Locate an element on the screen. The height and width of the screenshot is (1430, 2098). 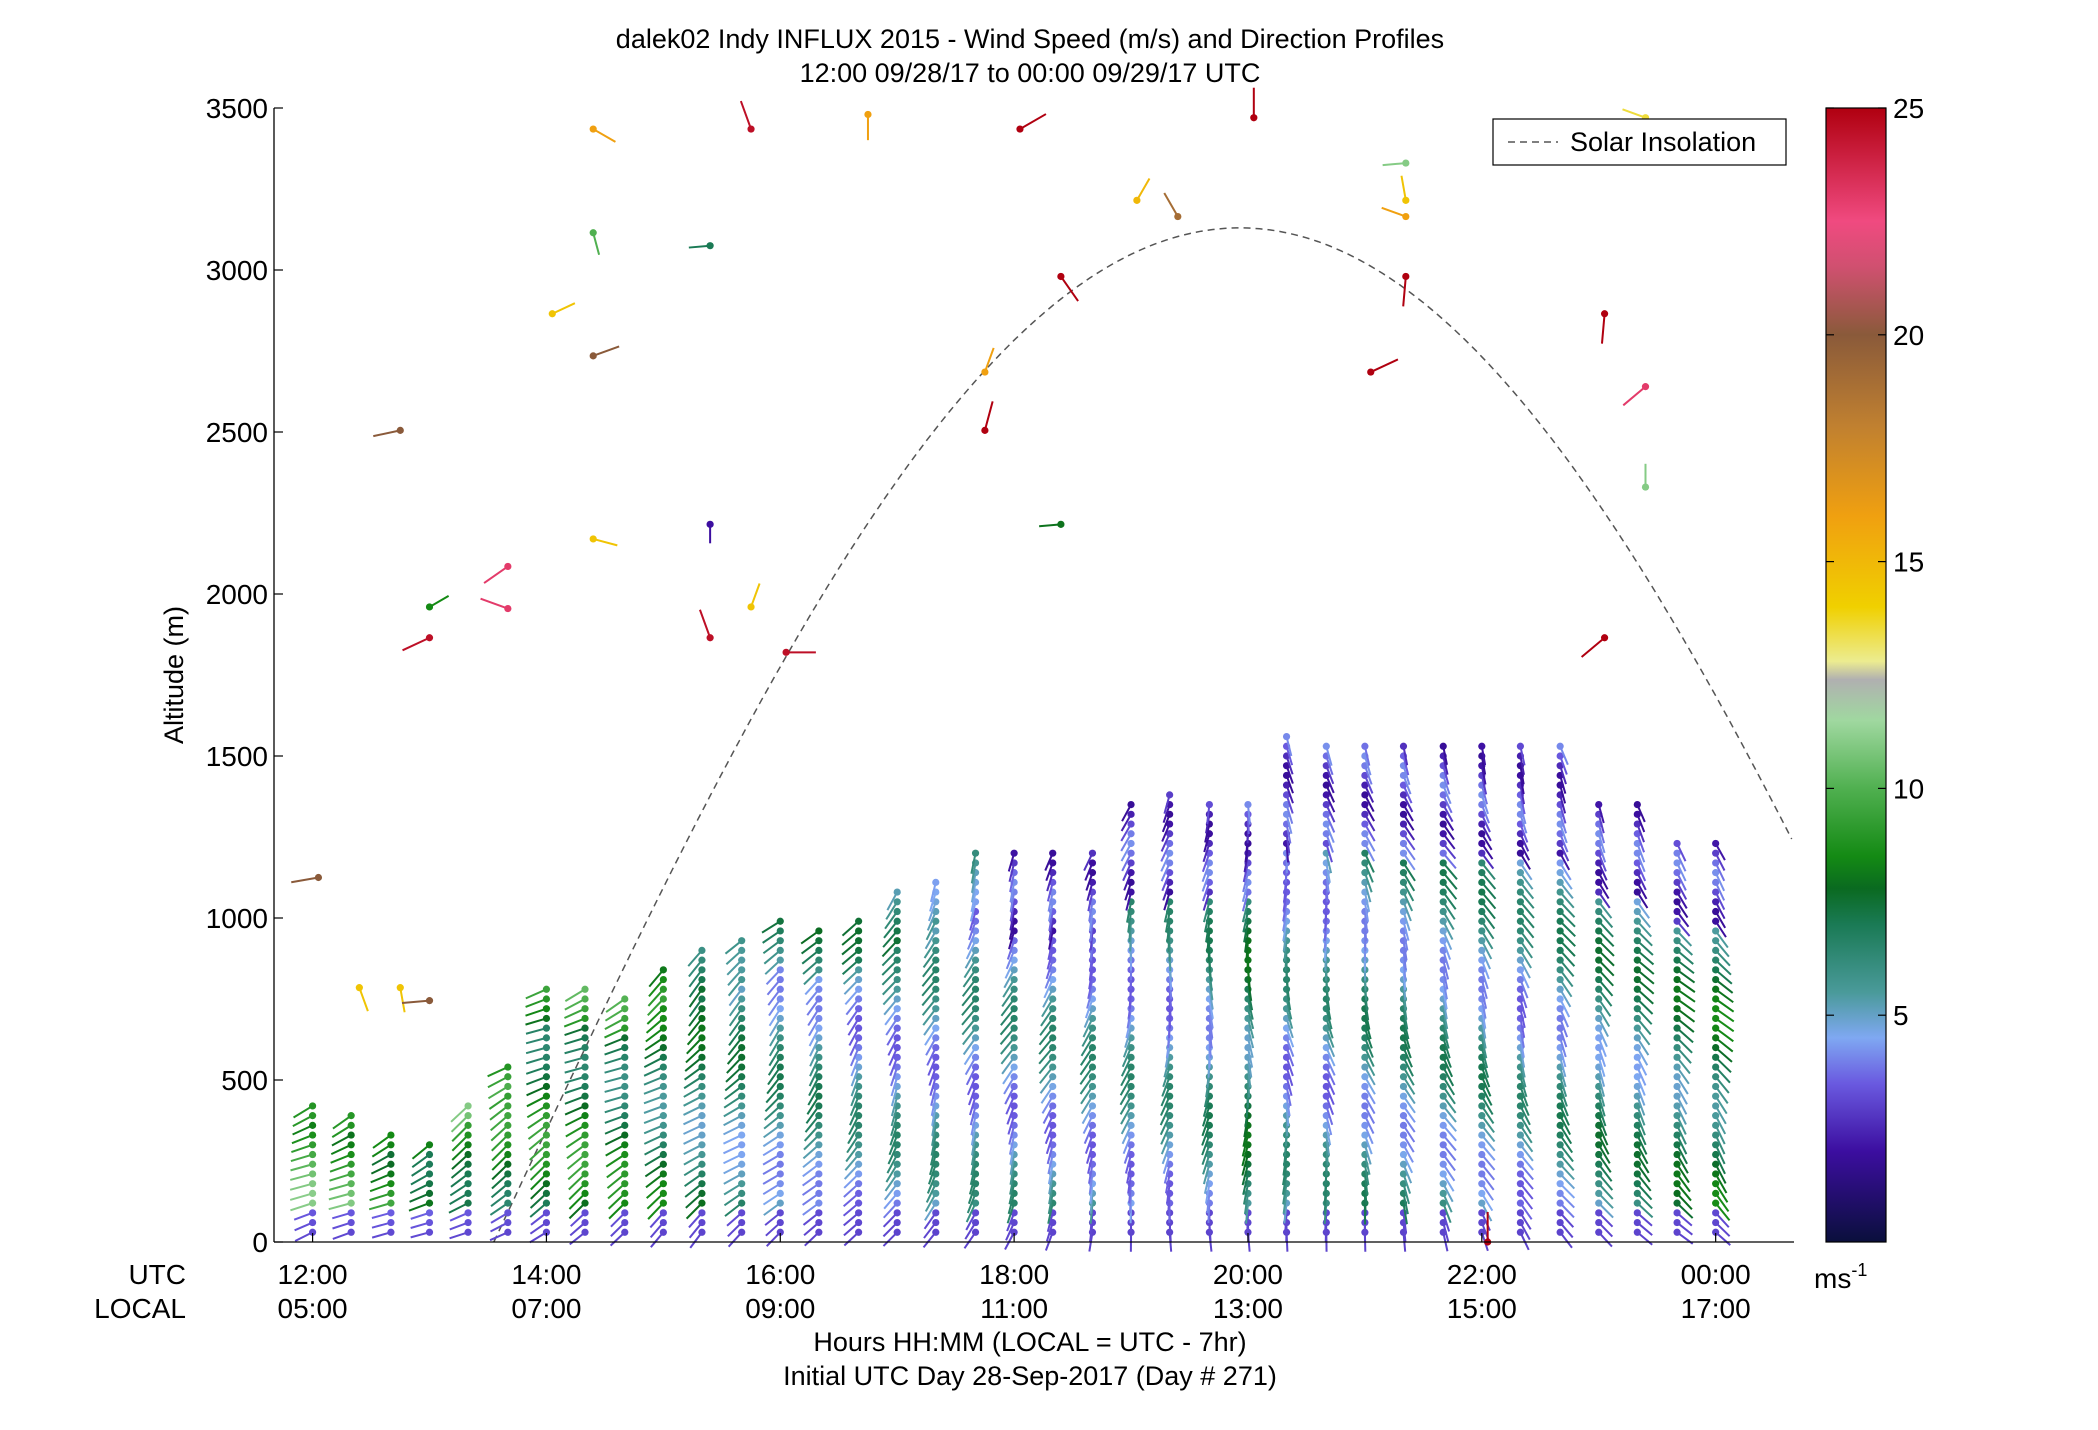
x-tick-label-utc: 16:00 is located at coordinates (780, 1274).